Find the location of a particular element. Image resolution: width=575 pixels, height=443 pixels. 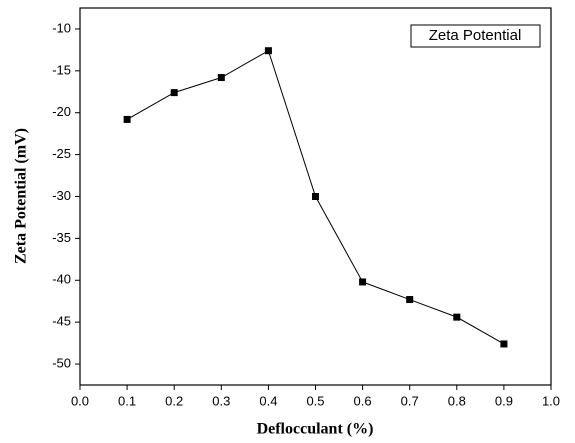

y-tick-label: -15 is located at coordinates (61, 69).